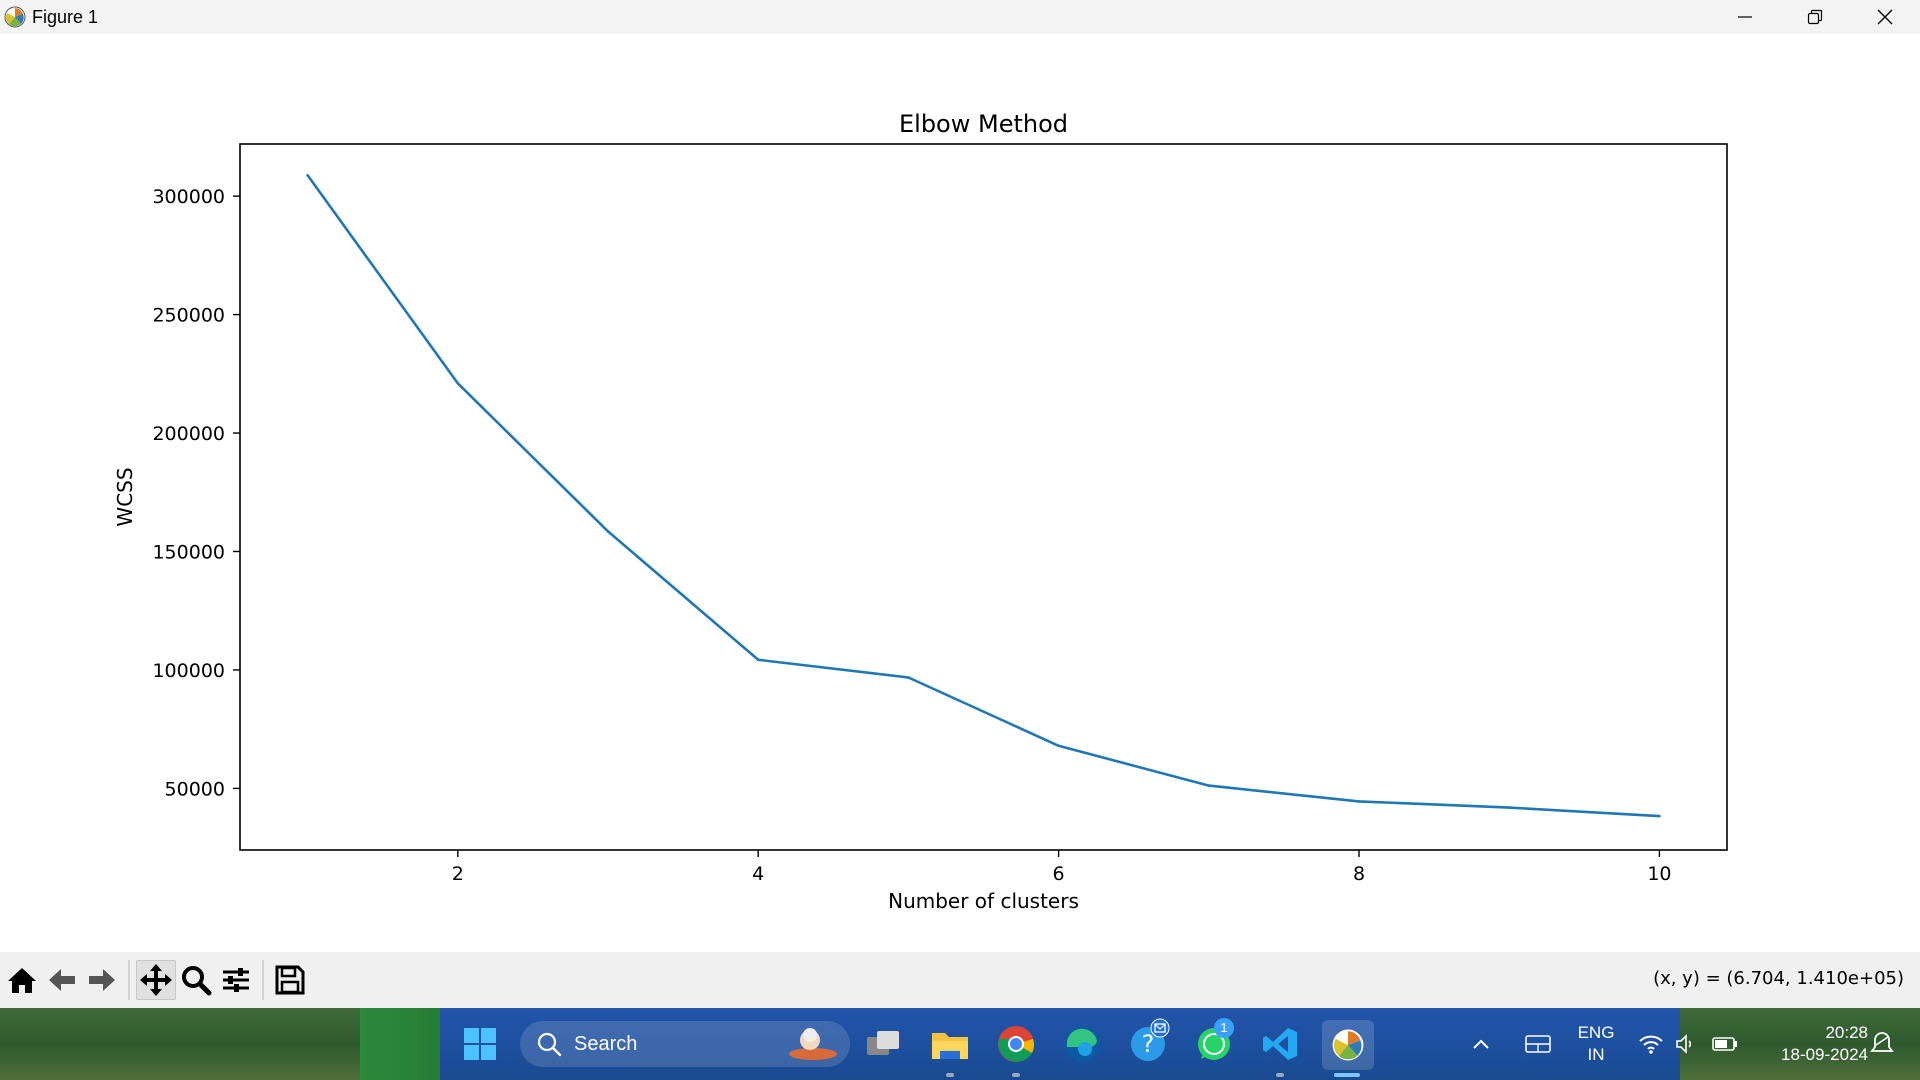 The width and height of the screenshot is (1920, 1080). I want to click on battery-icon, so click(1724, 1044).